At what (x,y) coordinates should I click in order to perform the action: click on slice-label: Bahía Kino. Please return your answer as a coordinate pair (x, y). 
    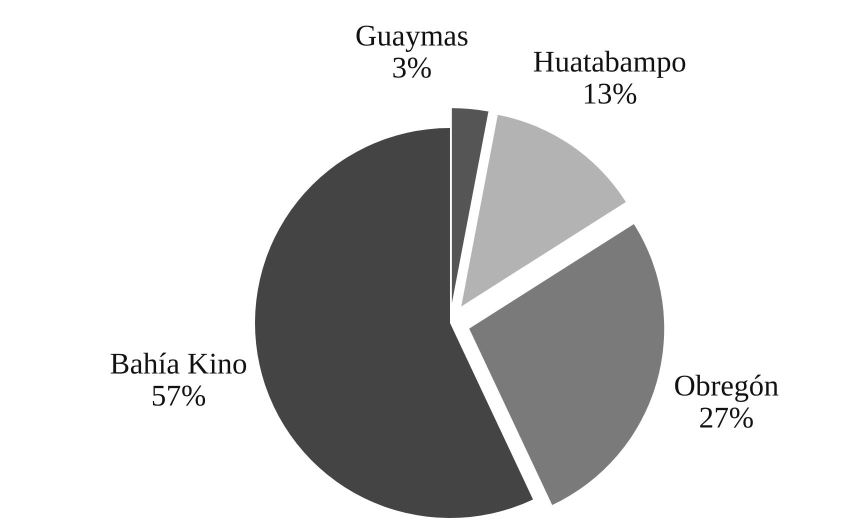
    Looking at the image, I should click on (179, 364).